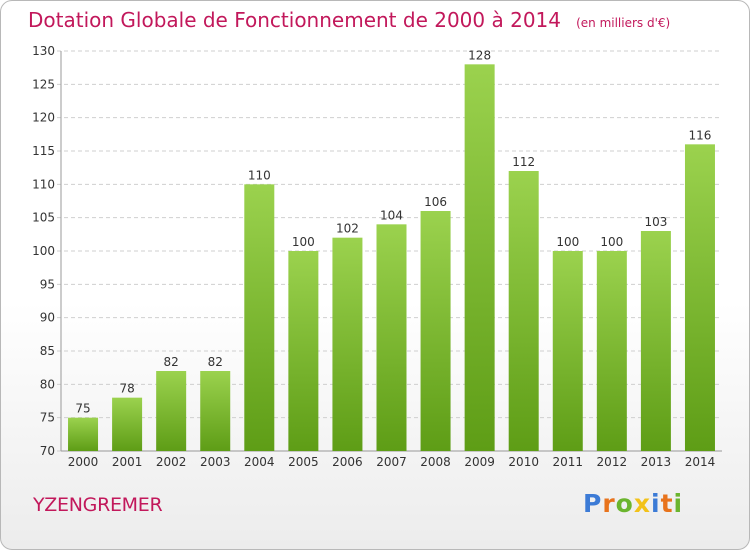 This screenshot has width=750, height=550. I want to click on data-label: 112, so click(523, 162).